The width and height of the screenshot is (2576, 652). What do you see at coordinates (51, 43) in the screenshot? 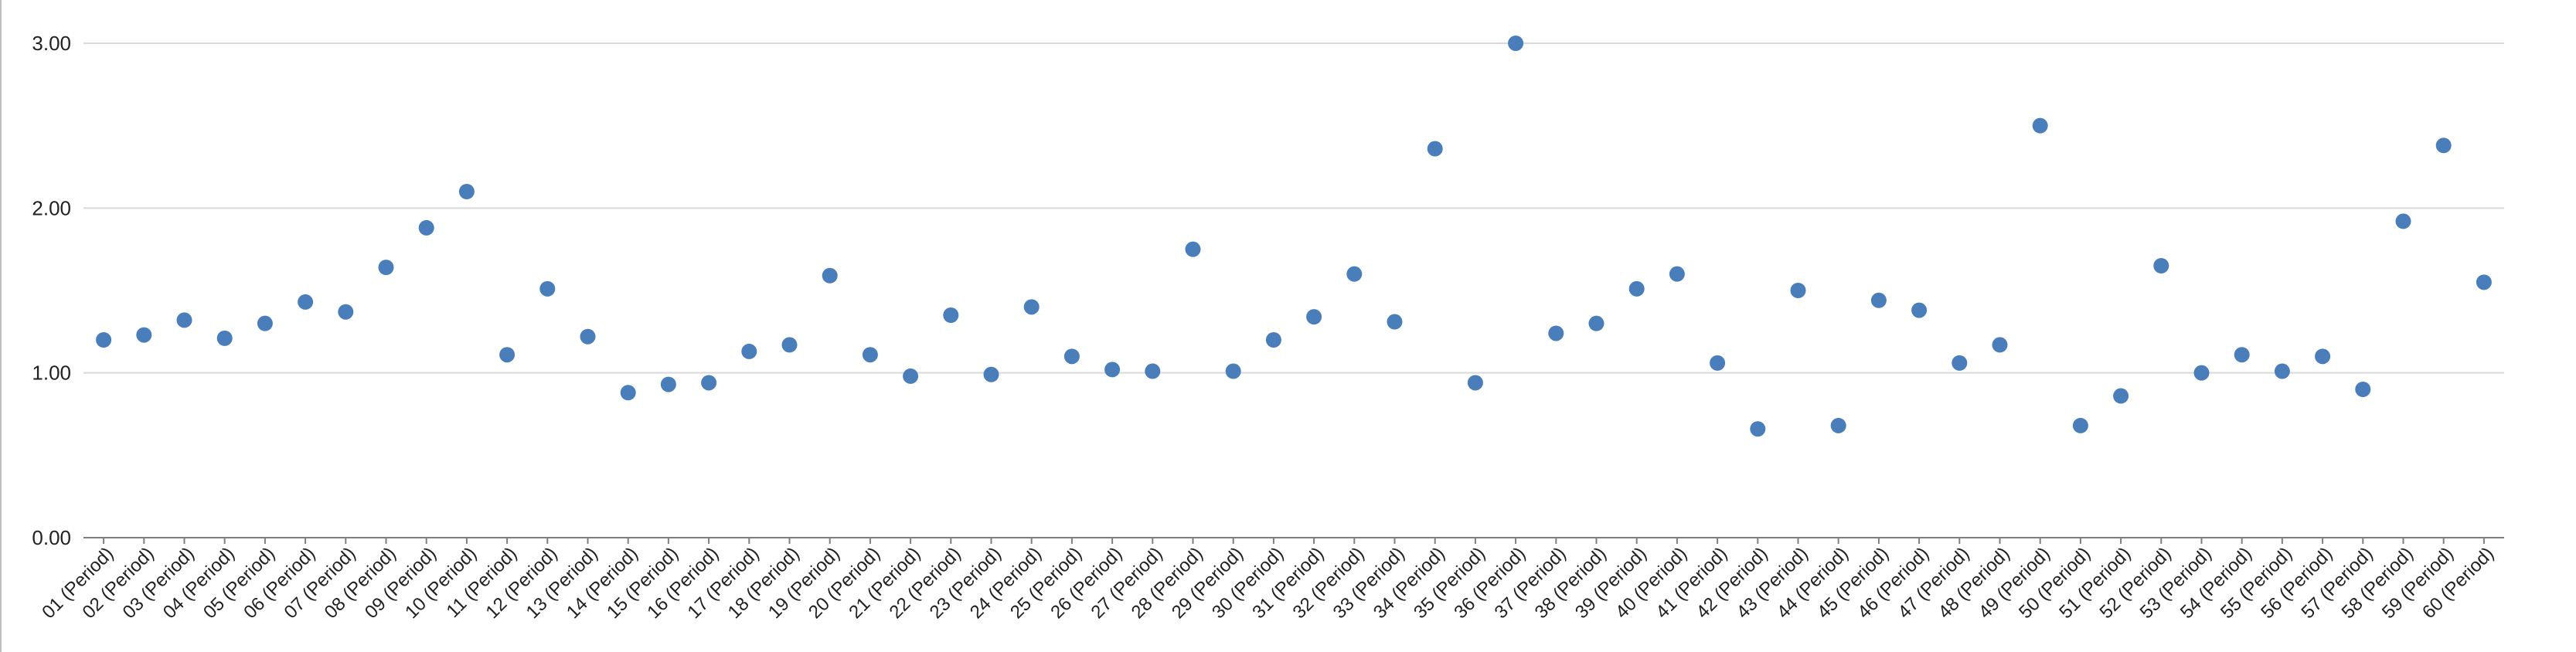
I see `y-tick-label: 3.00` at bounding box center [51, 43].